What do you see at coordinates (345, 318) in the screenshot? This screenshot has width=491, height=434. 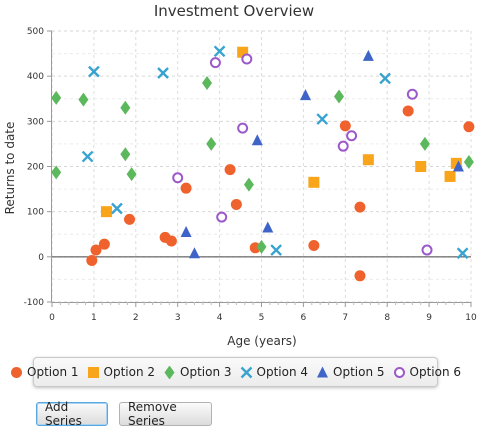 I see `x-tick-label: 7` at bounding box center [345, 318].